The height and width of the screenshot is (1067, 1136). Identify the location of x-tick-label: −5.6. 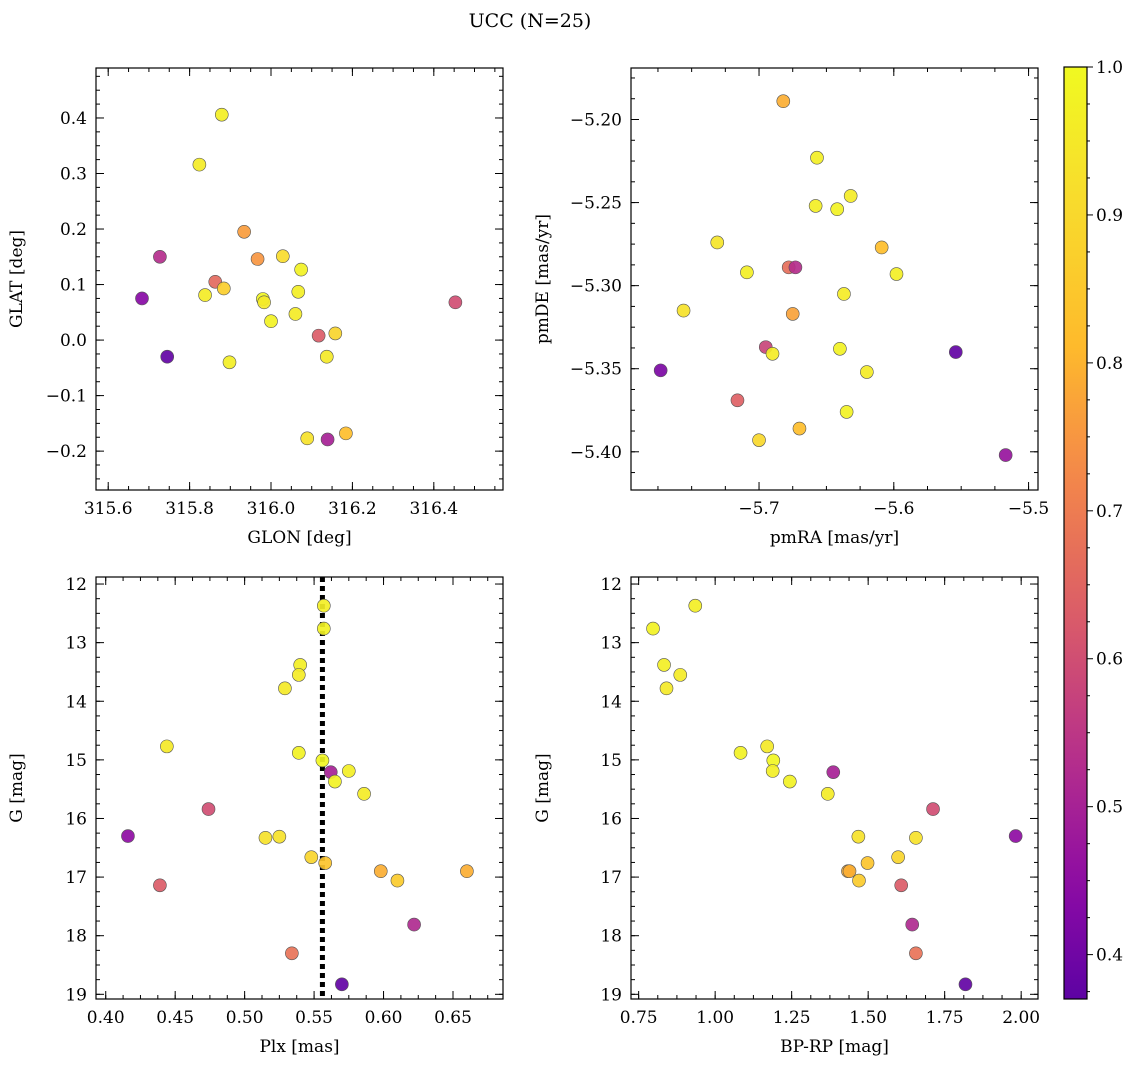
(893, 509).